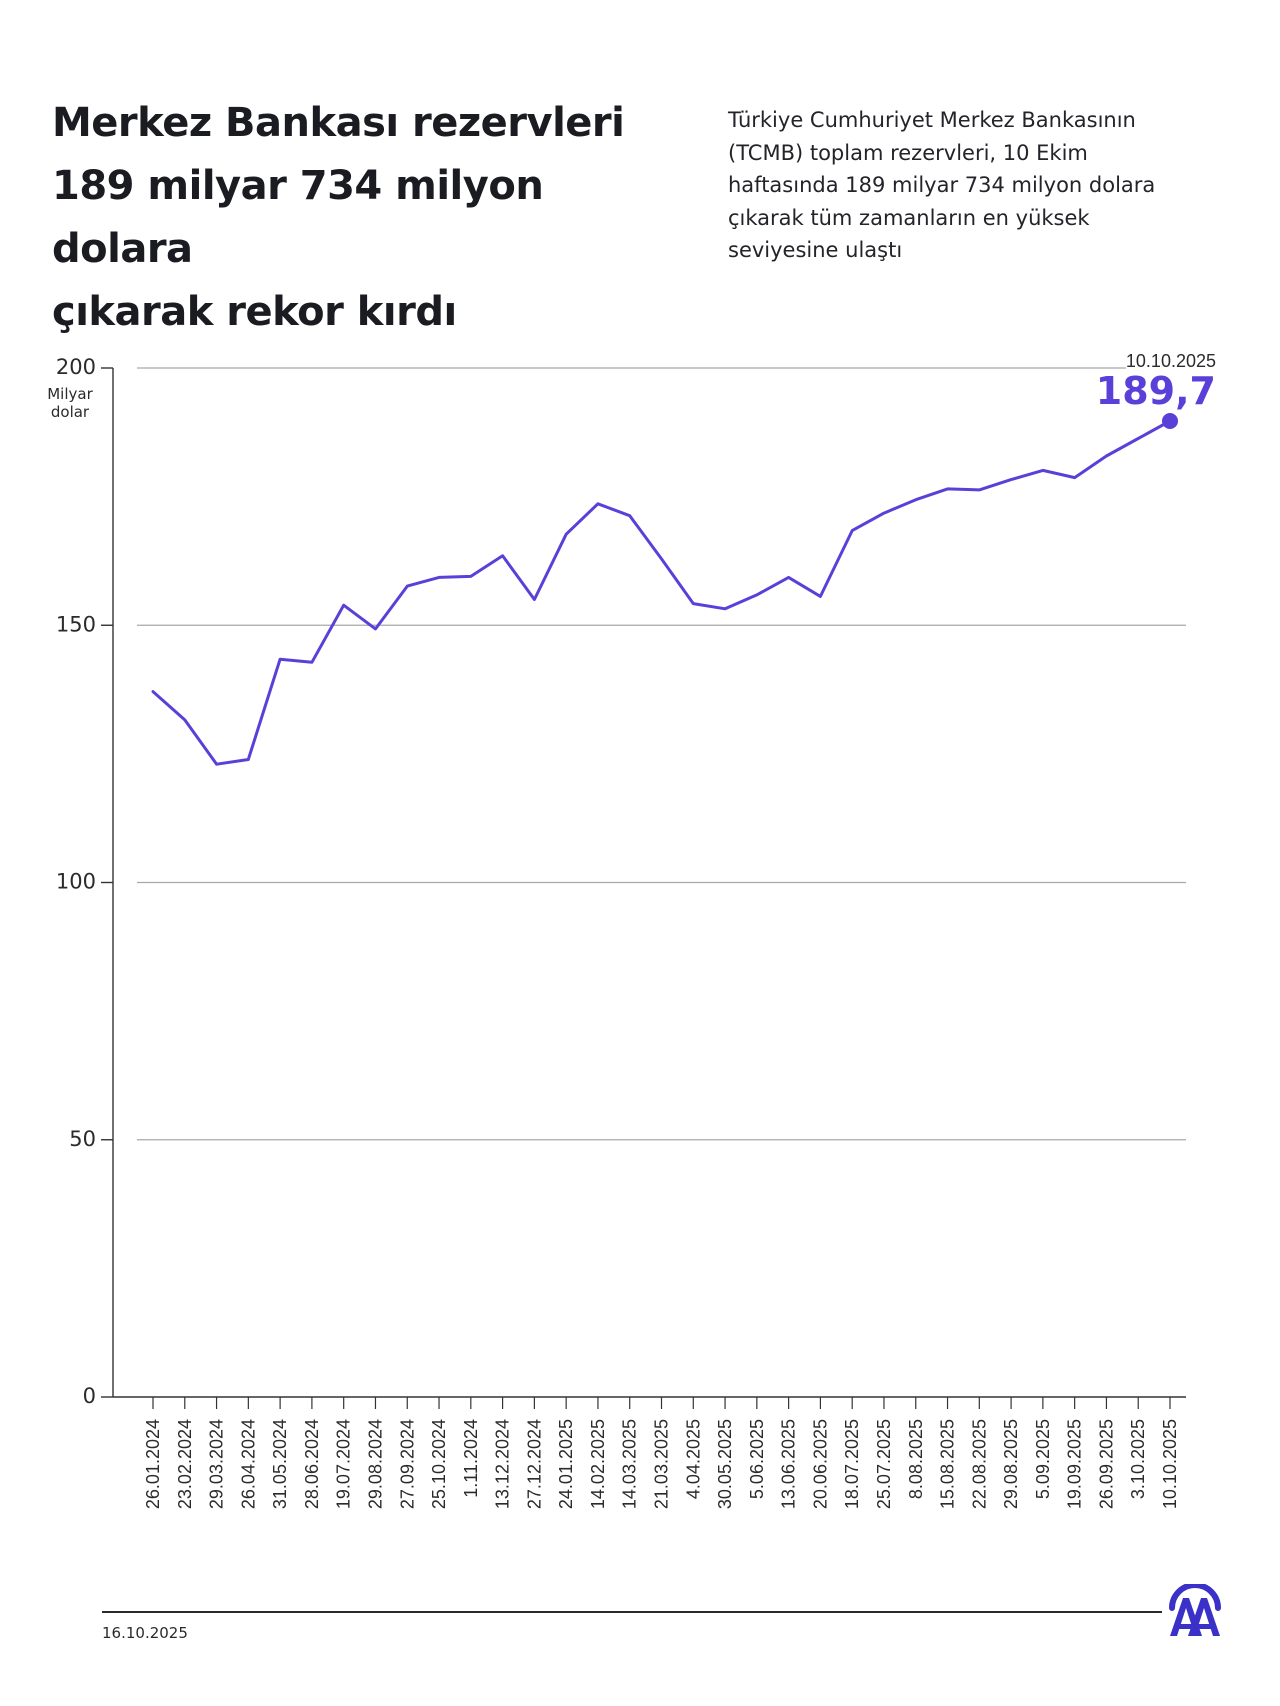  I want to click on x-tick-label: 14.03.2025, so click(630, 1464).